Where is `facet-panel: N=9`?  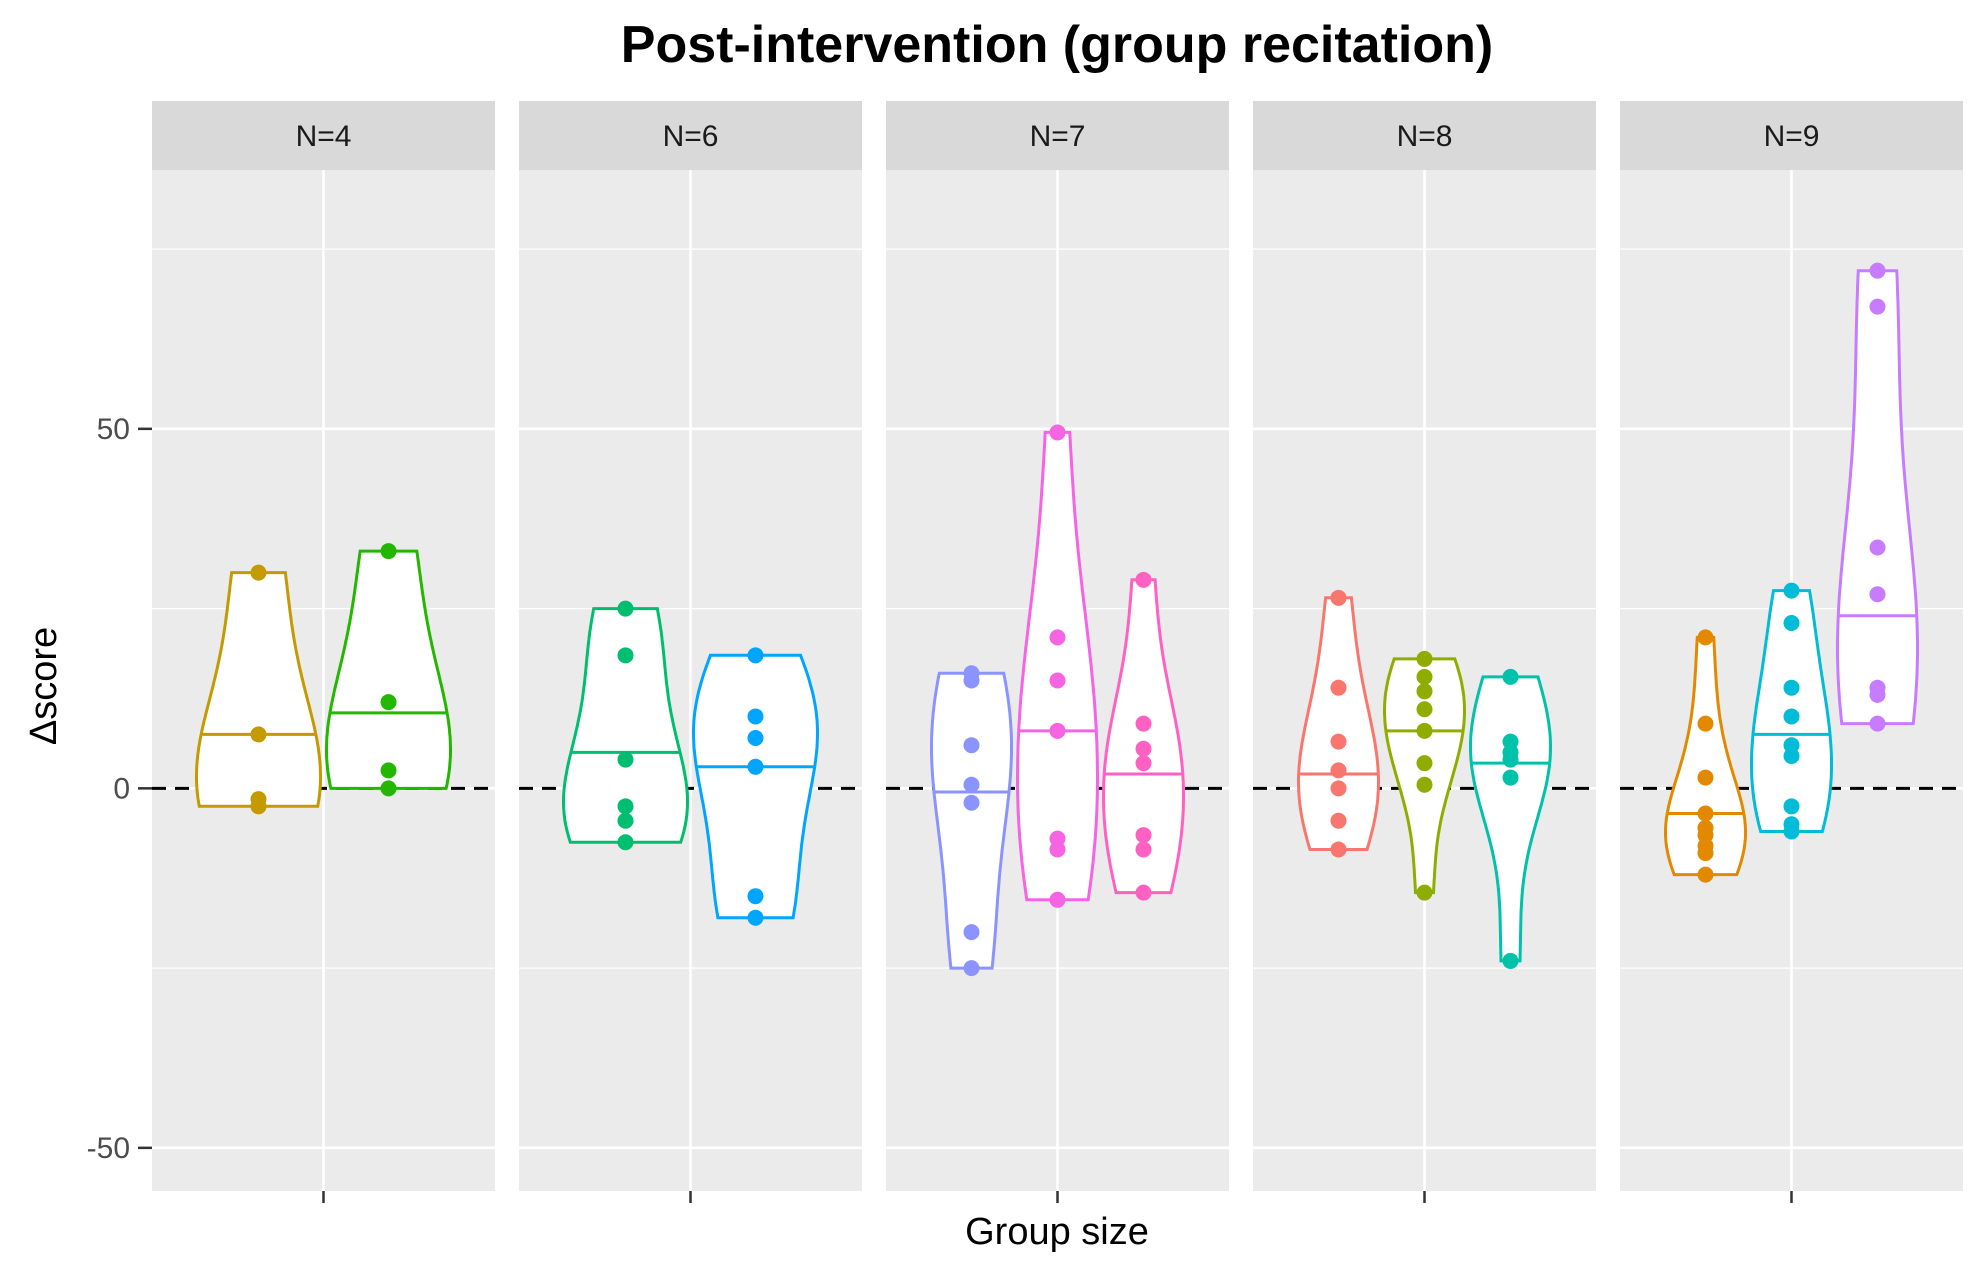 facet-panel: N=9 is located at coordinates (1791, 652).